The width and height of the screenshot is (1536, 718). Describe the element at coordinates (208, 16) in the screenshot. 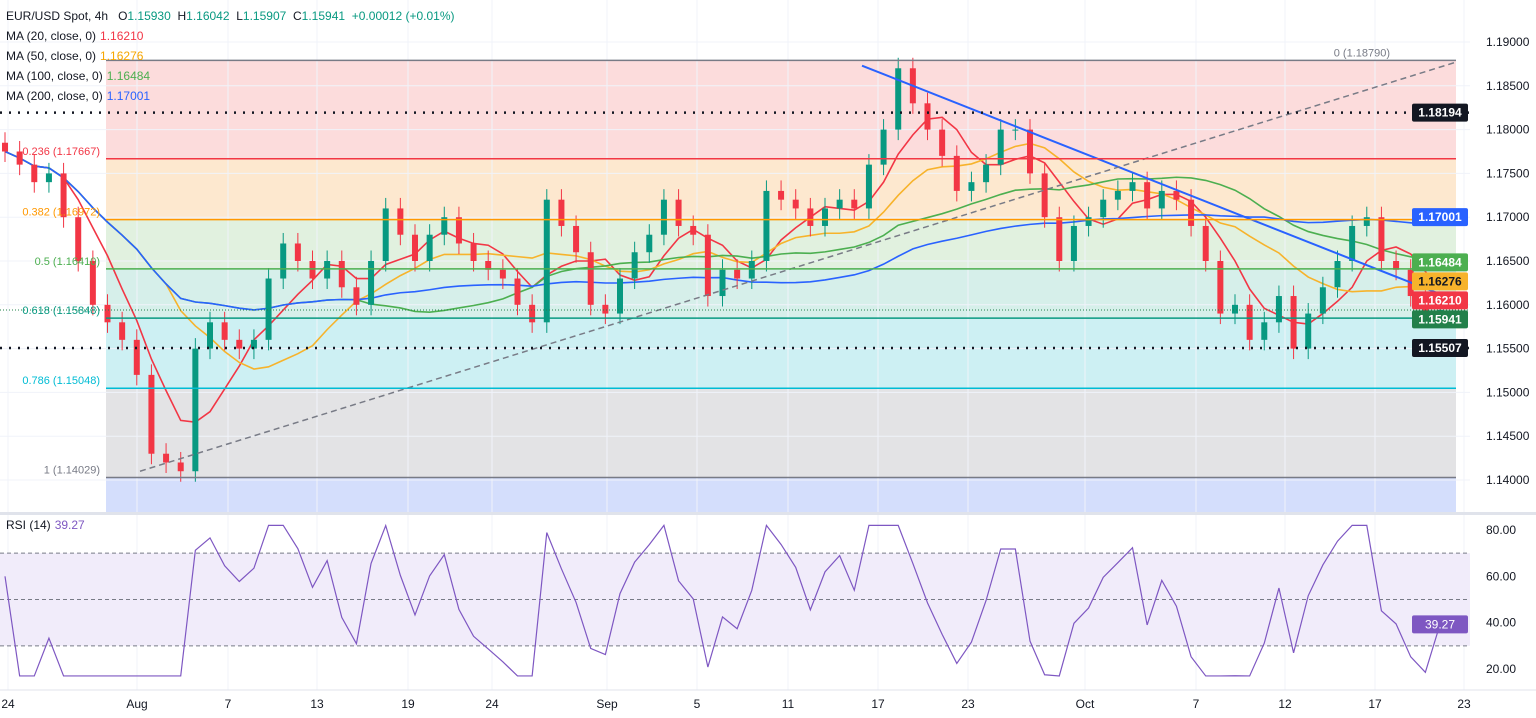

I see `high-value: 1.16042` at that location.